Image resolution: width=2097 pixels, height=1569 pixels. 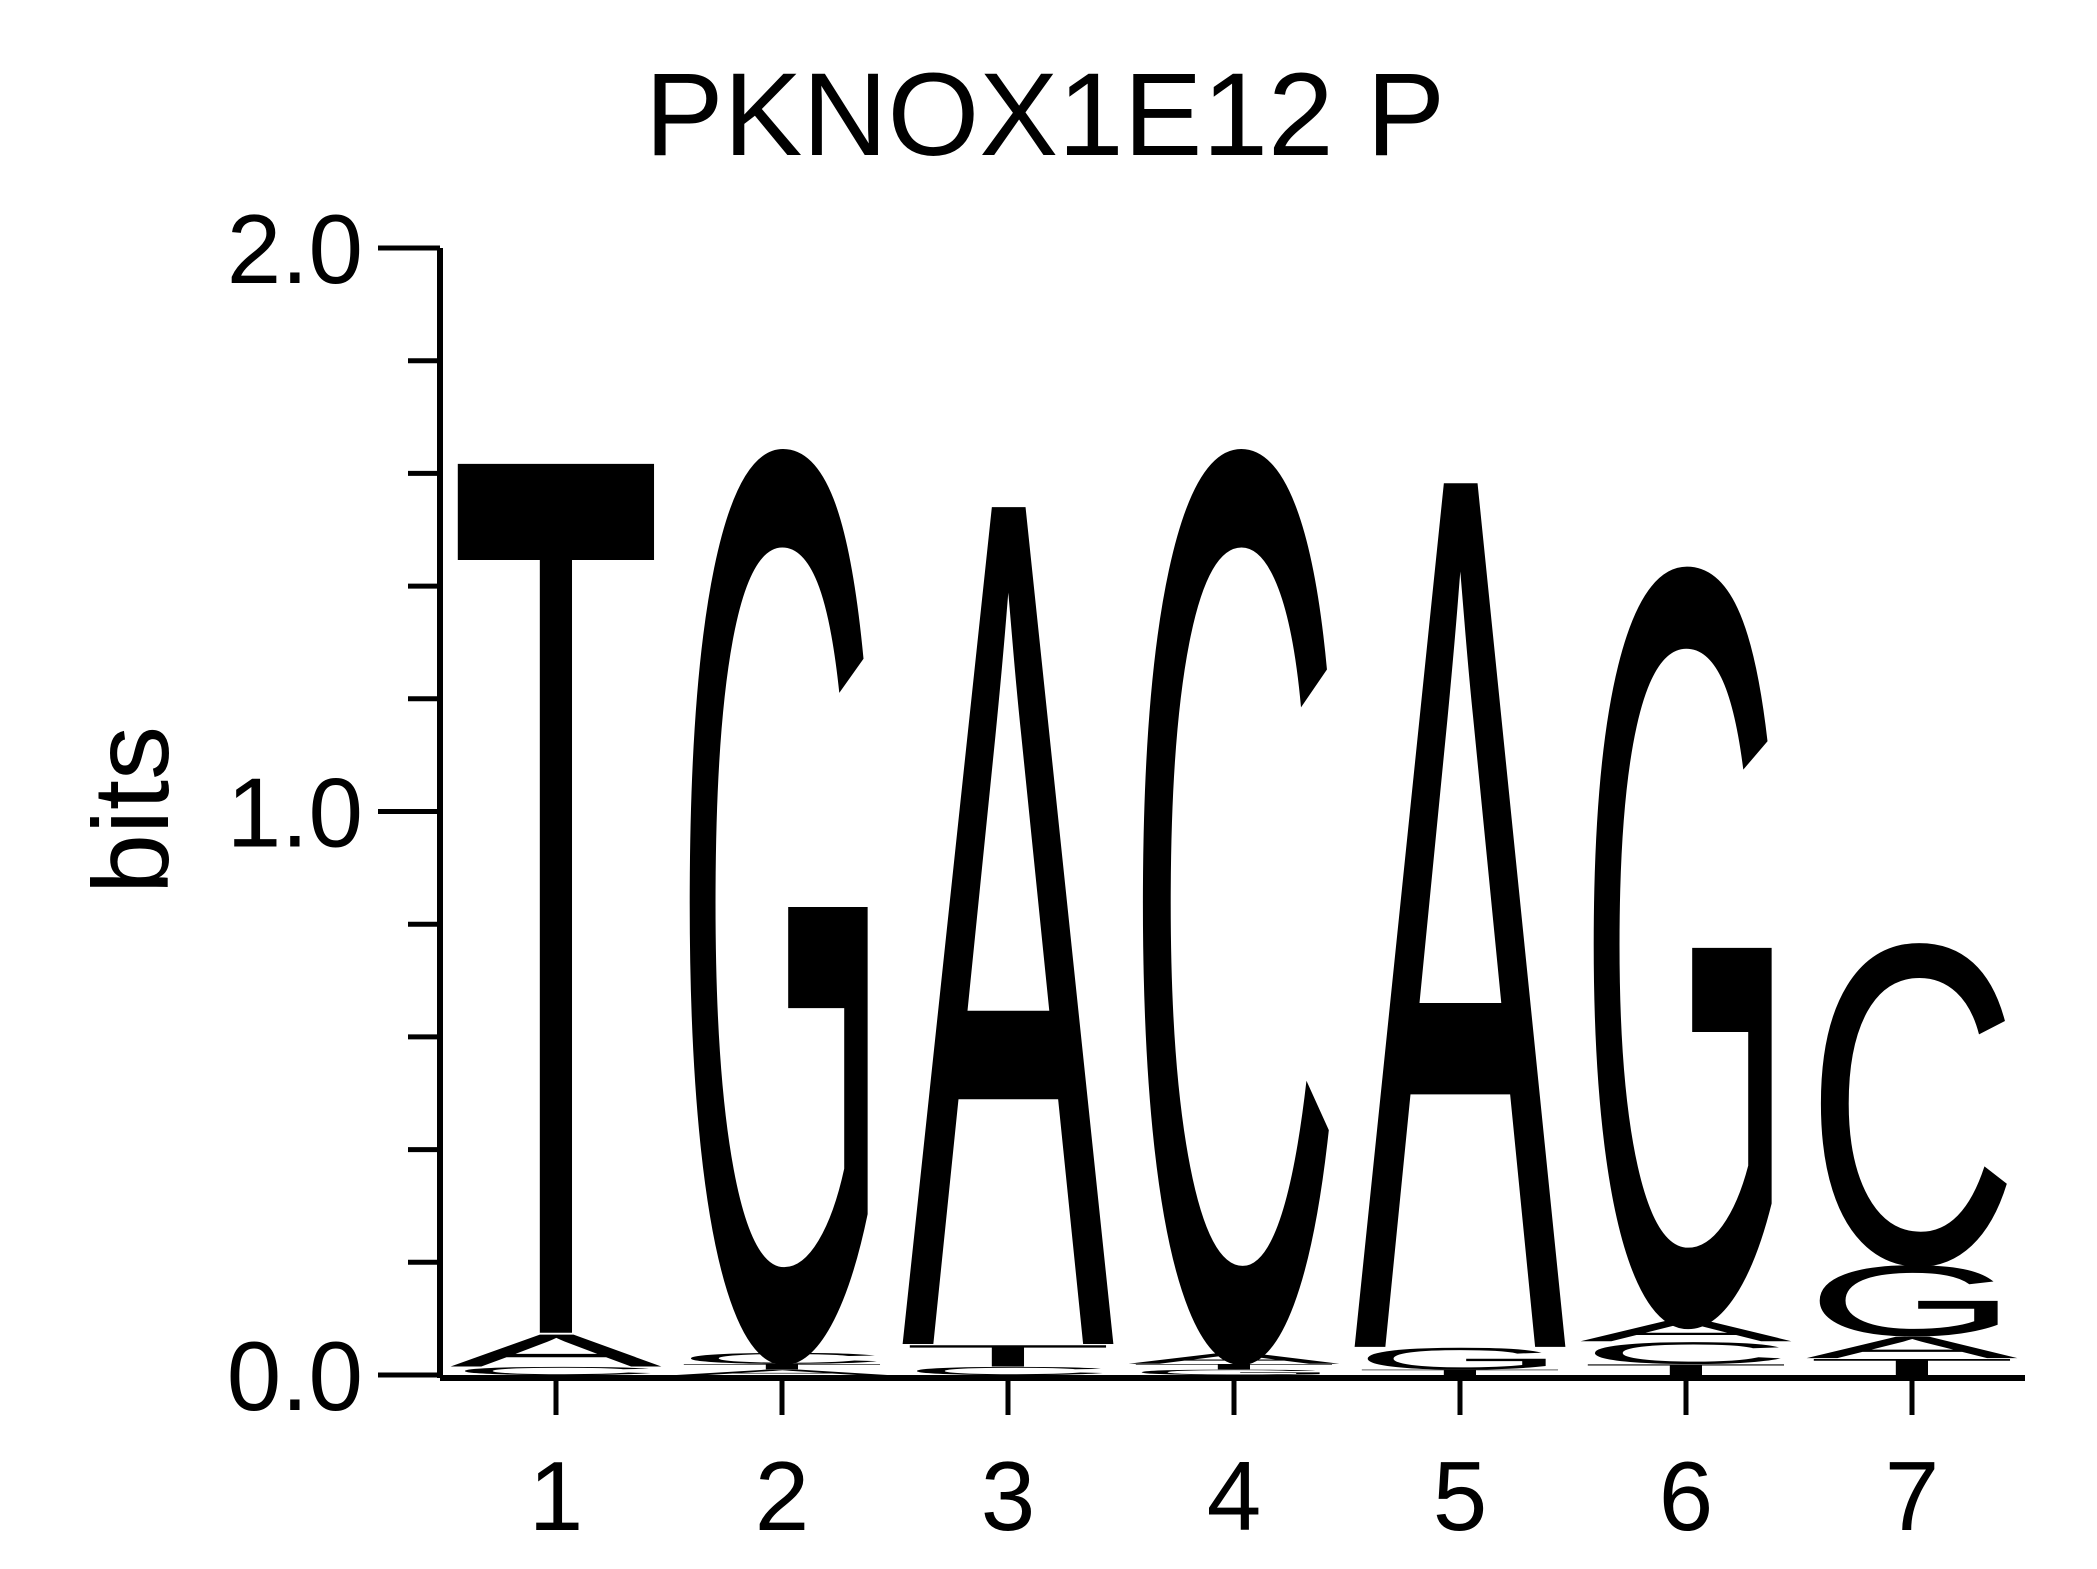 What do you see at coordinates (1008, 1496) in the screenshot?
I see `x-tick-label: 3` at bounding box center [1008, 1496].